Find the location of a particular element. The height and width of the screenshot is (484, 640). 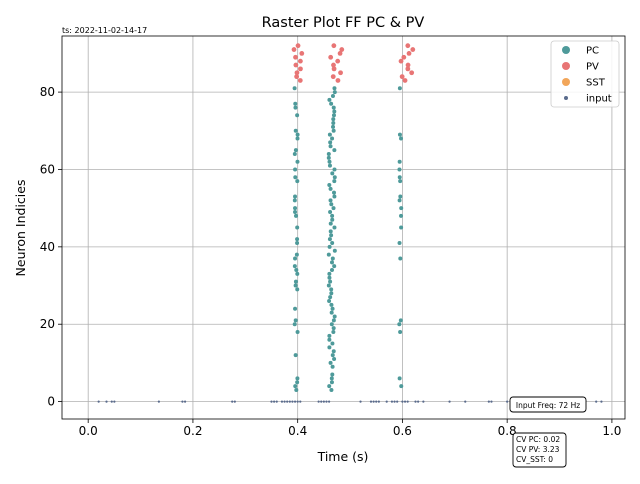

legend-marker-input is located at coordinates (566, 98).